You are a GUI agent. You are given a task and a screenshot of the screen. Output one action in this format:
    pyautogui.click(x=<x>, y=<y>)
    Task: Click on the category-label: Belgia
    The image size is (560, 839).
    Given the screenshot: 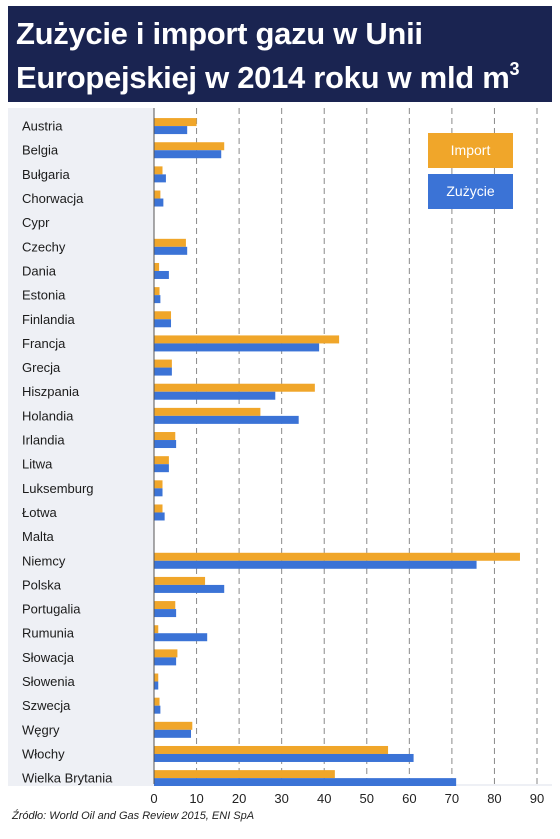 What is the action you would take?
    pyautogui.click(x=40, y=150)
    